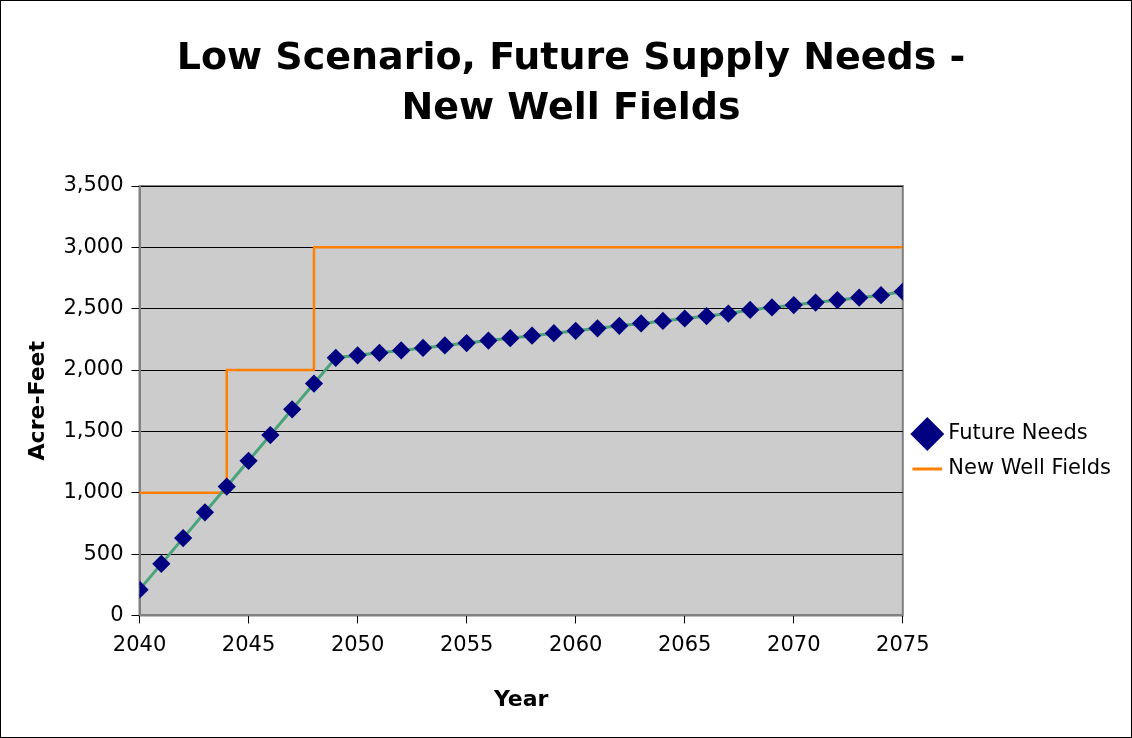 This screenshot has height=738, width=1132. What do you see at coordinates (466, 644) in the screenshot?
I see `x-tick-label: 2055` at bounding box center [466, 644].